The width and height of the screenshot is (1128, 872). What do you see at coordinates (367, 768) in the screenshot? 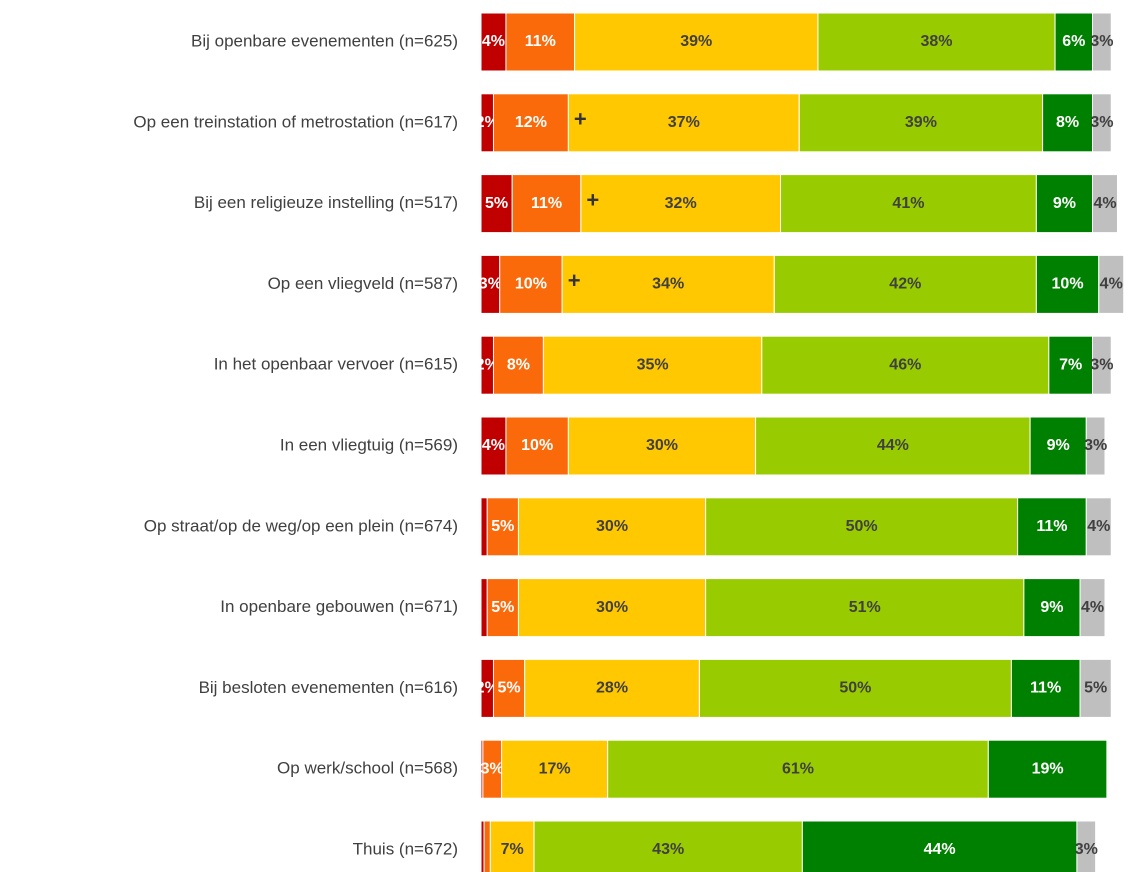
I see `category-label: Op werk/school (n=568)` at bounding box center [367, 768].